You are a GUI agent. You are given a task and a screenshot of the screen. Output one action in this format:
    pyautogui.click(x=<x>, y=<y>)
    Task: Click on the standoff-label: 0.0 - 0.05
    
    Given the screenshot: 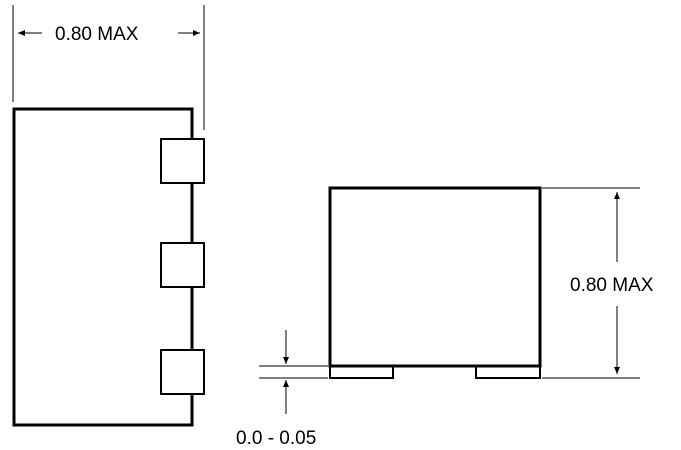 What is the action you would take?
    pyautogui.click(x=276, y=438)
    